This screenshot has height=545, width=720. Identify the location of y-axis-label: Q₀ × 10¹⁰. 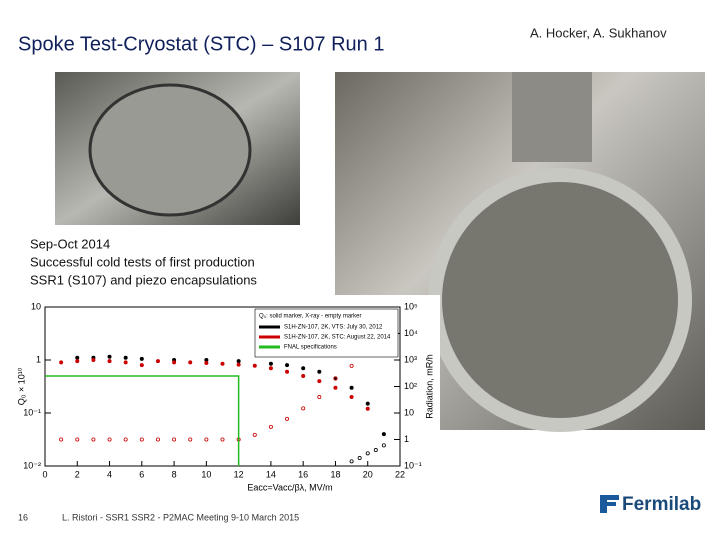
(21, 386).